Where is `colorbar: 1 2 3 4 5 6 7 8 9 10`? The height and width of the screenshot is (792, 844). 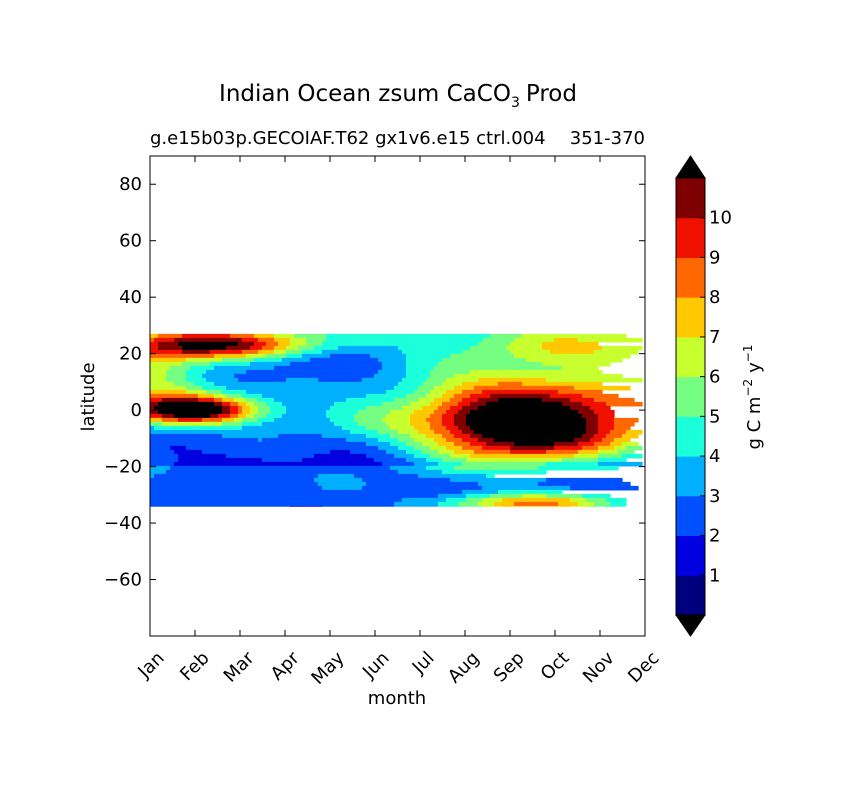 colorbar: 1 2 3 4 5 6 7 8 9 10 is located at coordinates (703, 396).